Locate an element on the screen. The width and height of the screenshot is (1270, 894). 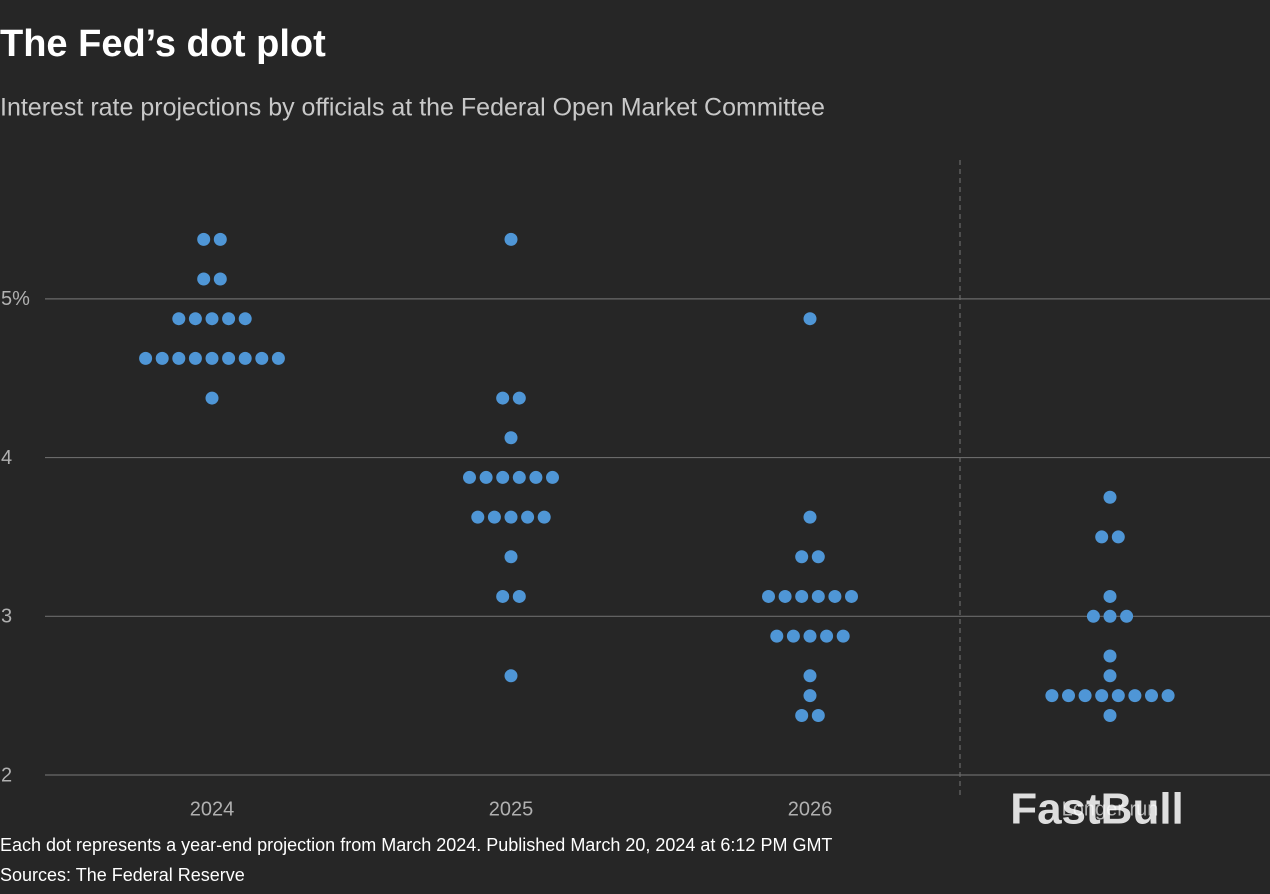
chart-source: Sources: The Federal Reserve is located at coordinates (122, 875).